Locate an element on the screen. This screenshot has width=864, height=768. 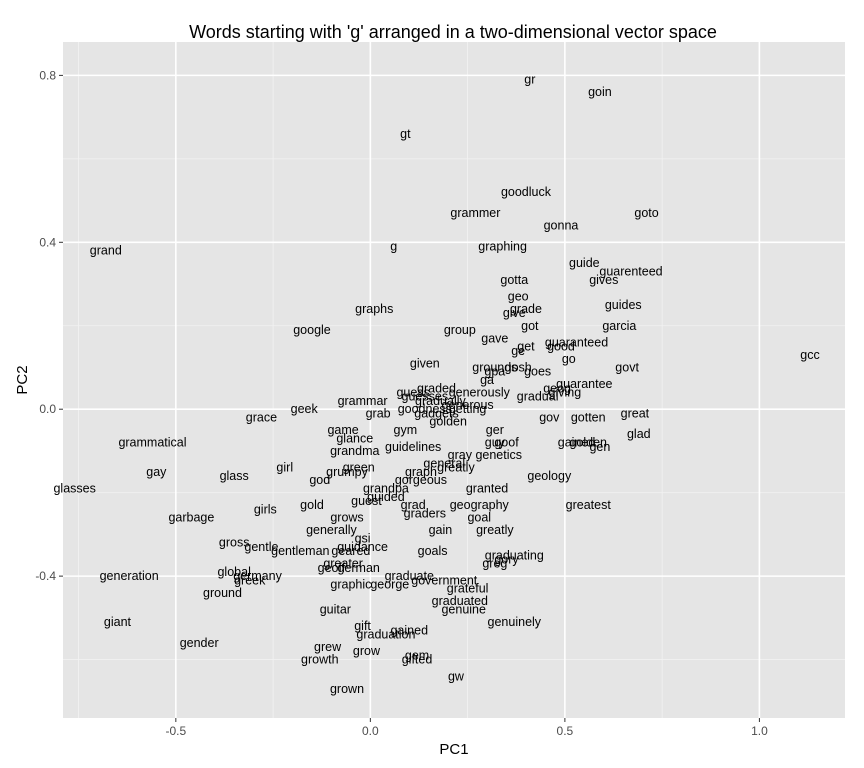
y-tick-label: 0.0 is located at coordinates (47, 409).